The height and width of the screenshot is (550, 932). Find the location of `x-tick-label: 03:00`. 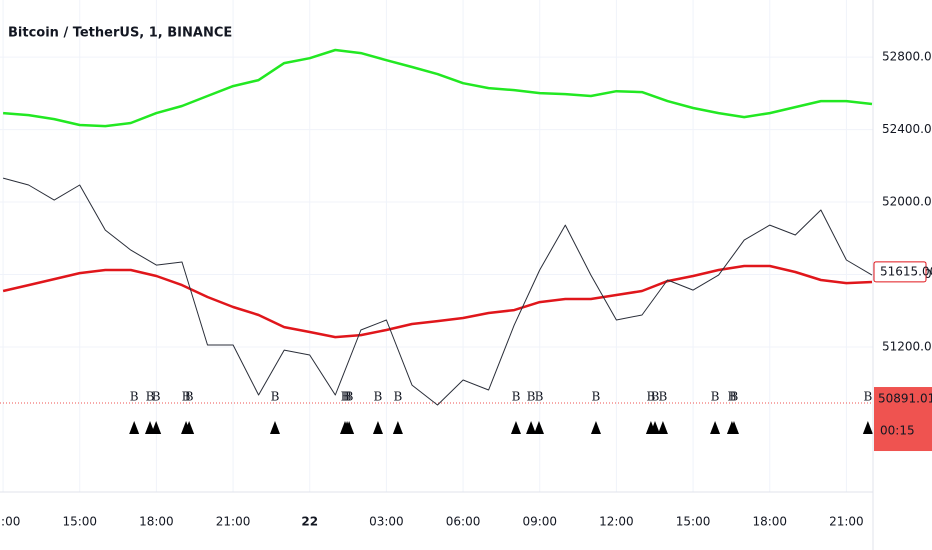

x-tick-label: 03:00 is located at coordinates (386, 522).